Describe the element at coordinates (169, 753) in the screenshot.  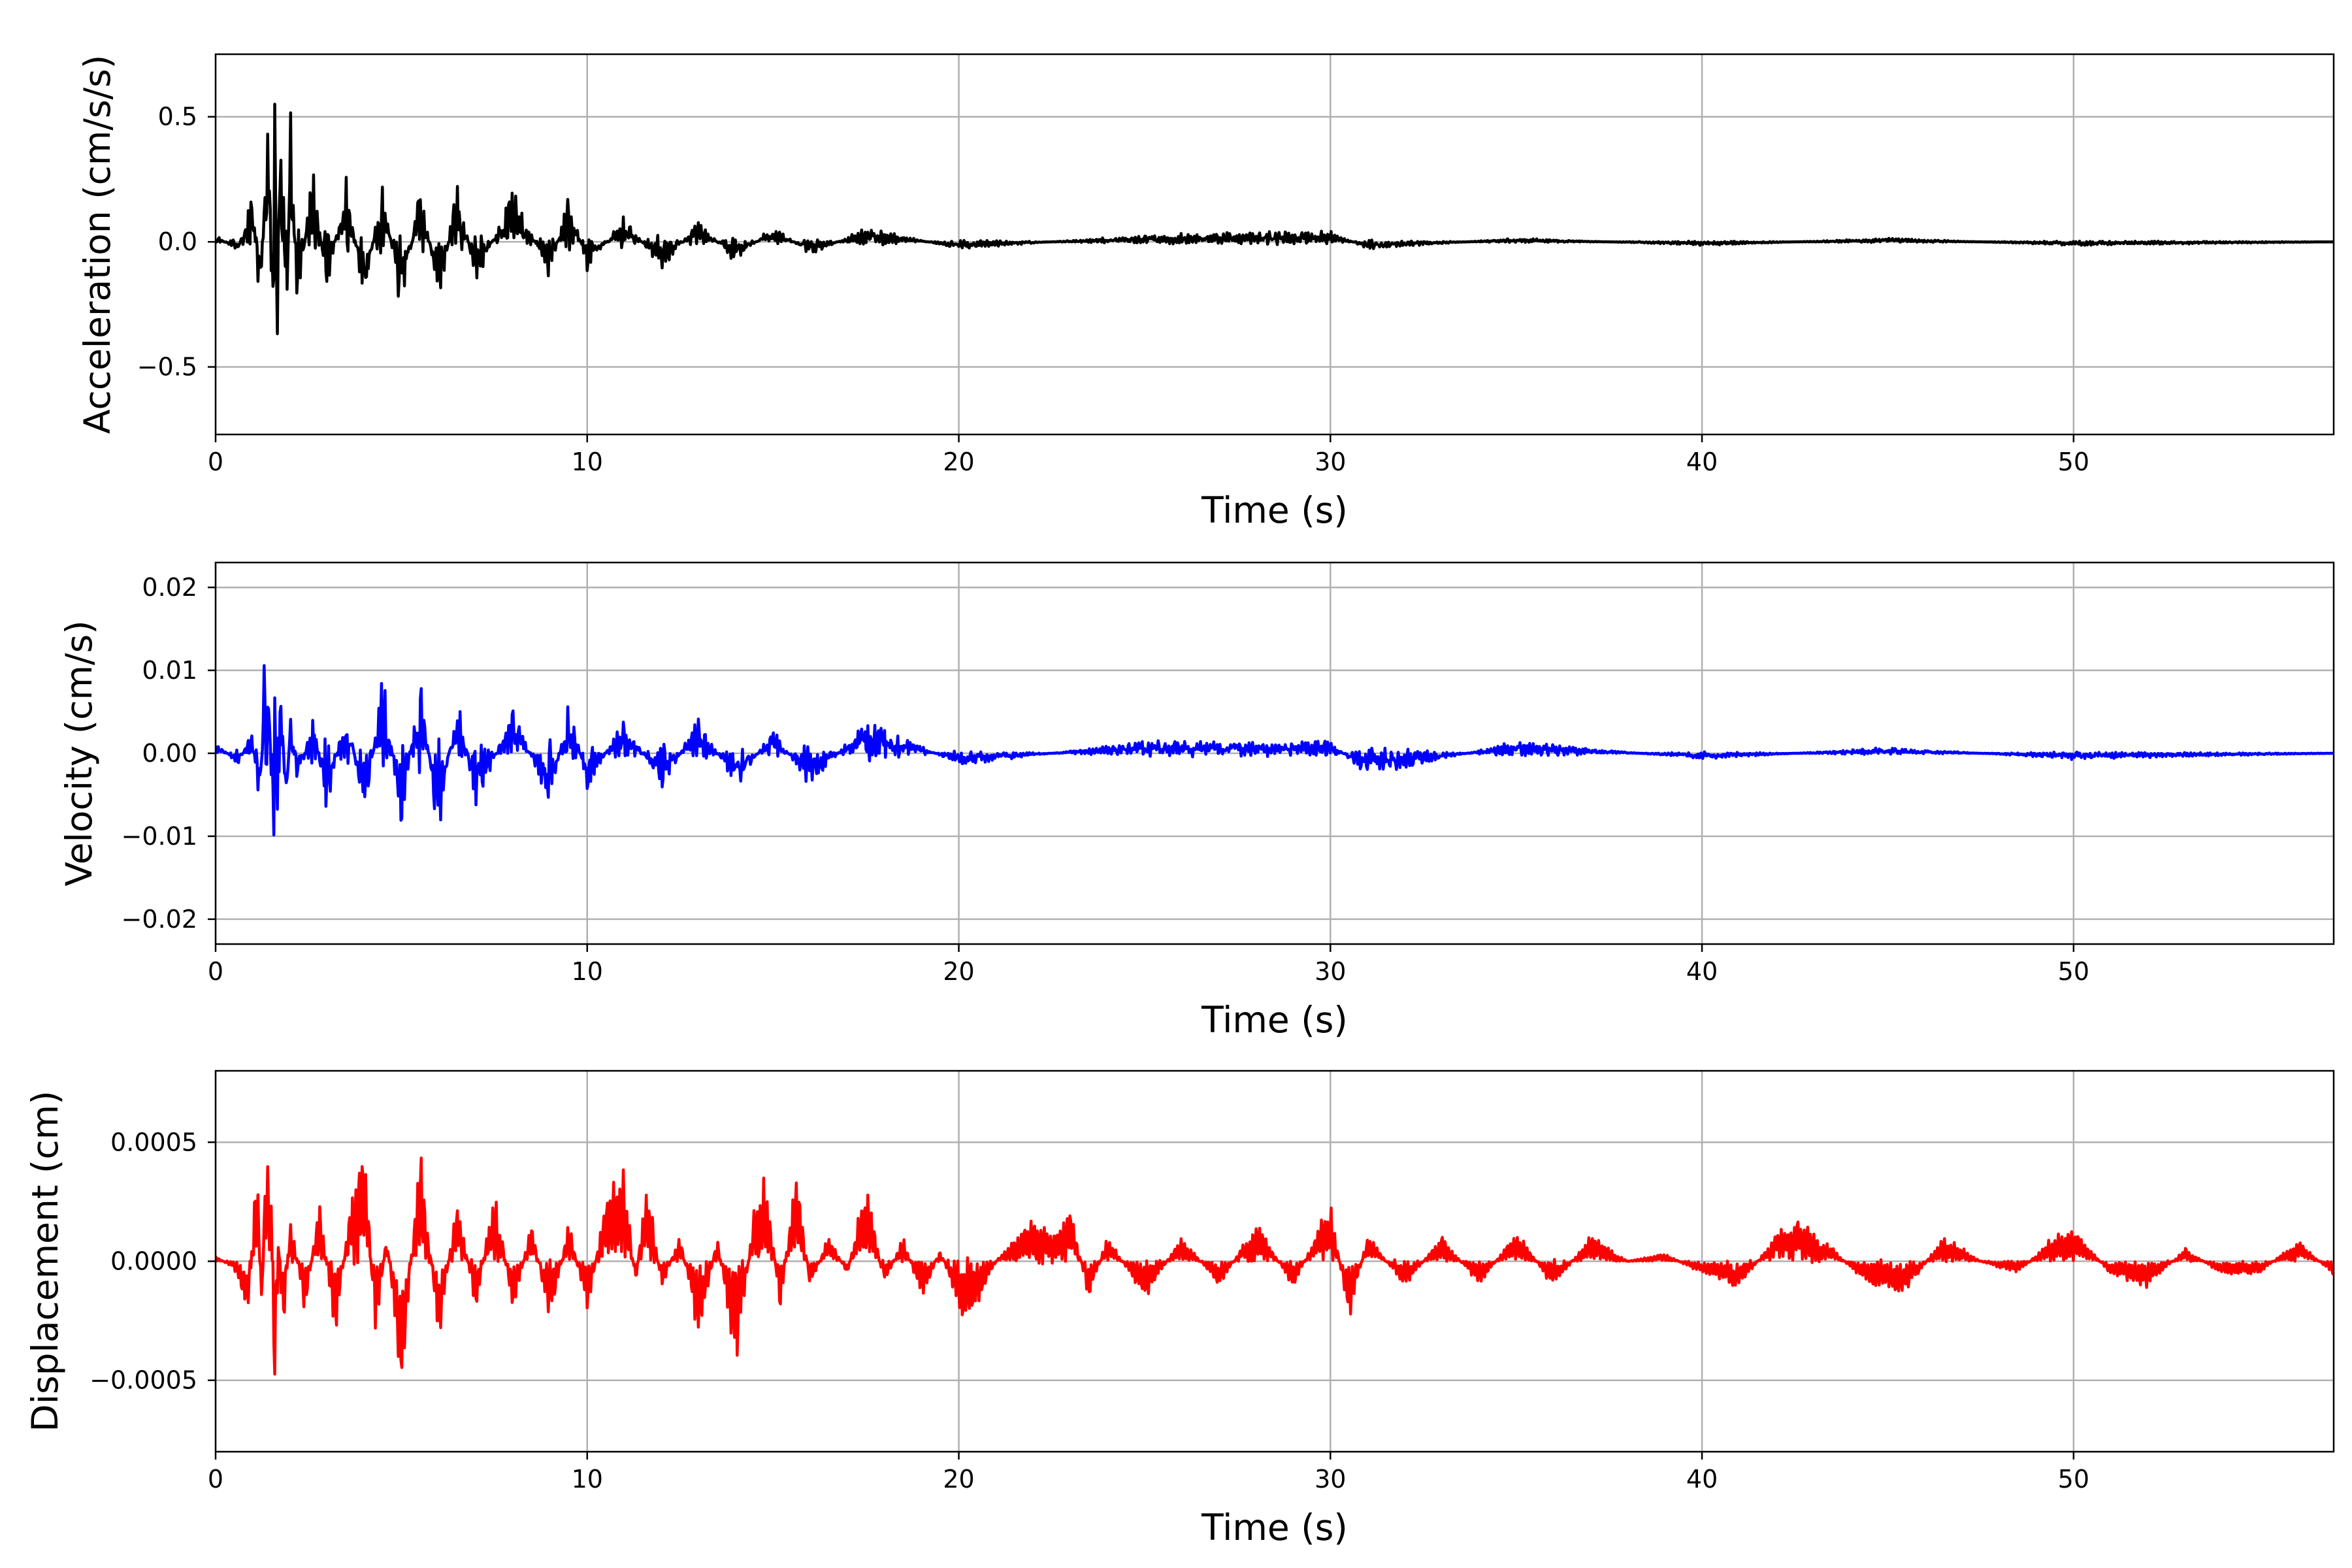
I see `velocity-ytick-label-2: 0.00` at that location.